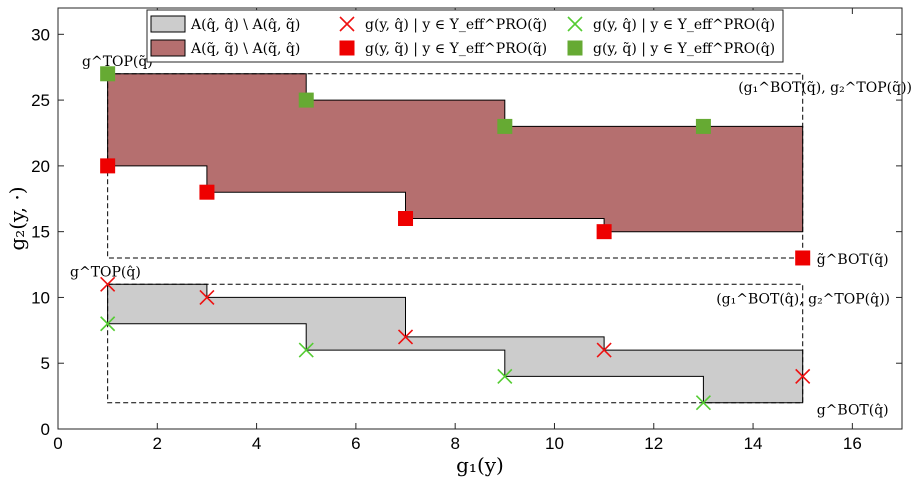 This screenshot has height=481, width=920. I want to click on y-axis-label: g₂(y, ·), so click(17, 218).